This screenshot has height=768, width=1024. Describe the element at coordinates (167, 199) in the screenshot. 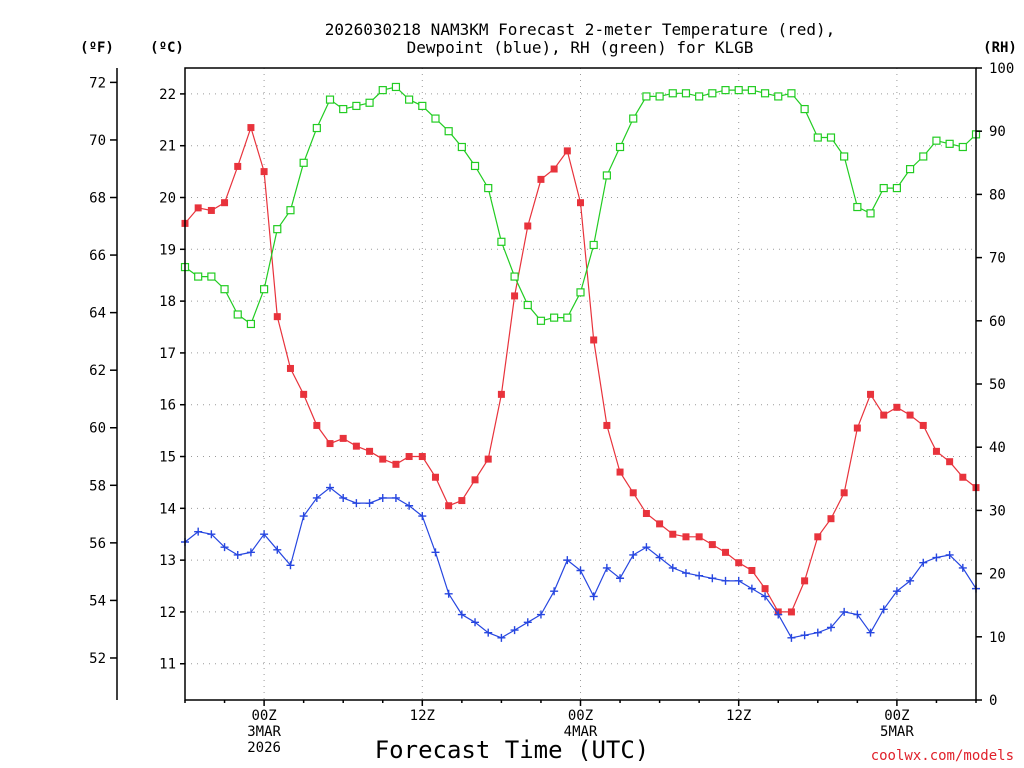

I see `celsius-tick-label: 20` at that location.